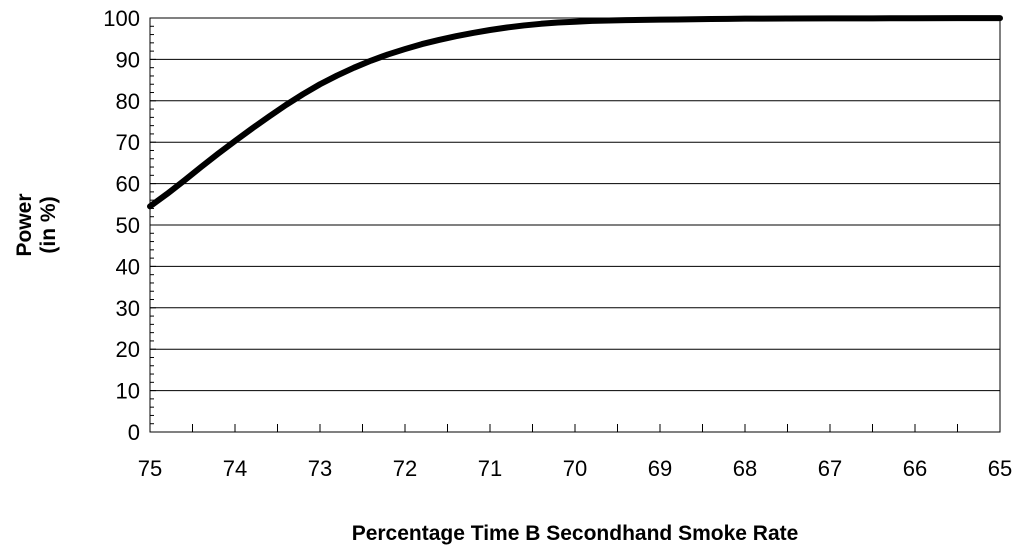  I want to click on x-tick-label: 71, so click(490, 468).